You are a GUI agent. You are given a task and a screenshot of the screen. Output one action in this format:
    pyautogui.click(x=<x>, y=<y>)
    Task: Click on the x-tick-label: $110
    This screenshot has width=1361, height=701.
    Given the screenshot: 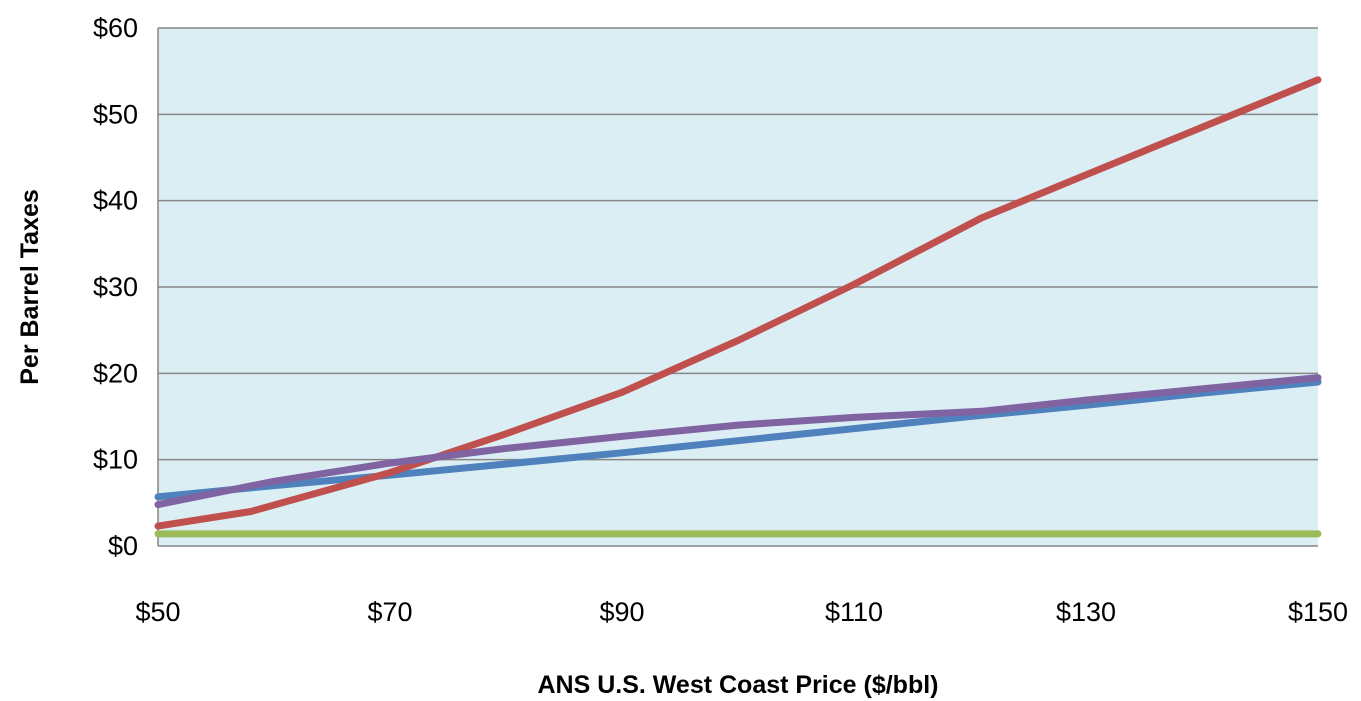 What is the action you would take?
    pyautogui.click(x=854, y=612)
    